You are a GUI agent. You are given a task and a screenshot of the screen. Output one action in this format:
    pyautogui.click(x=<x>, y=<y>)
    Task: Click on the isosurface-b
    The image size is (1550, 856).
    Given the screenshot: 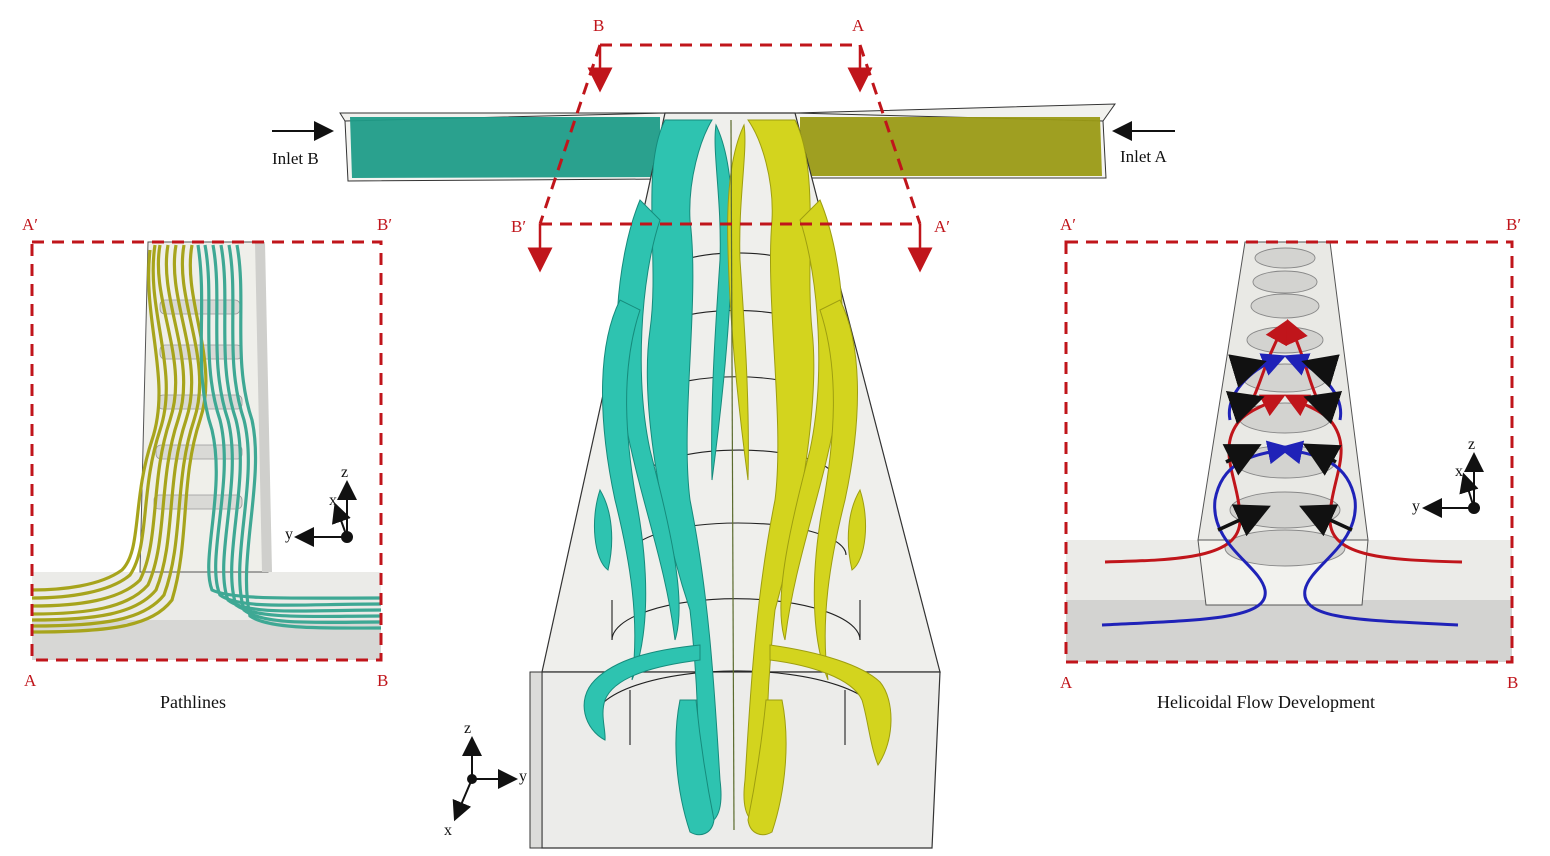 What is the action you would take?
    pyautogui.click(x=658, y=477)
    